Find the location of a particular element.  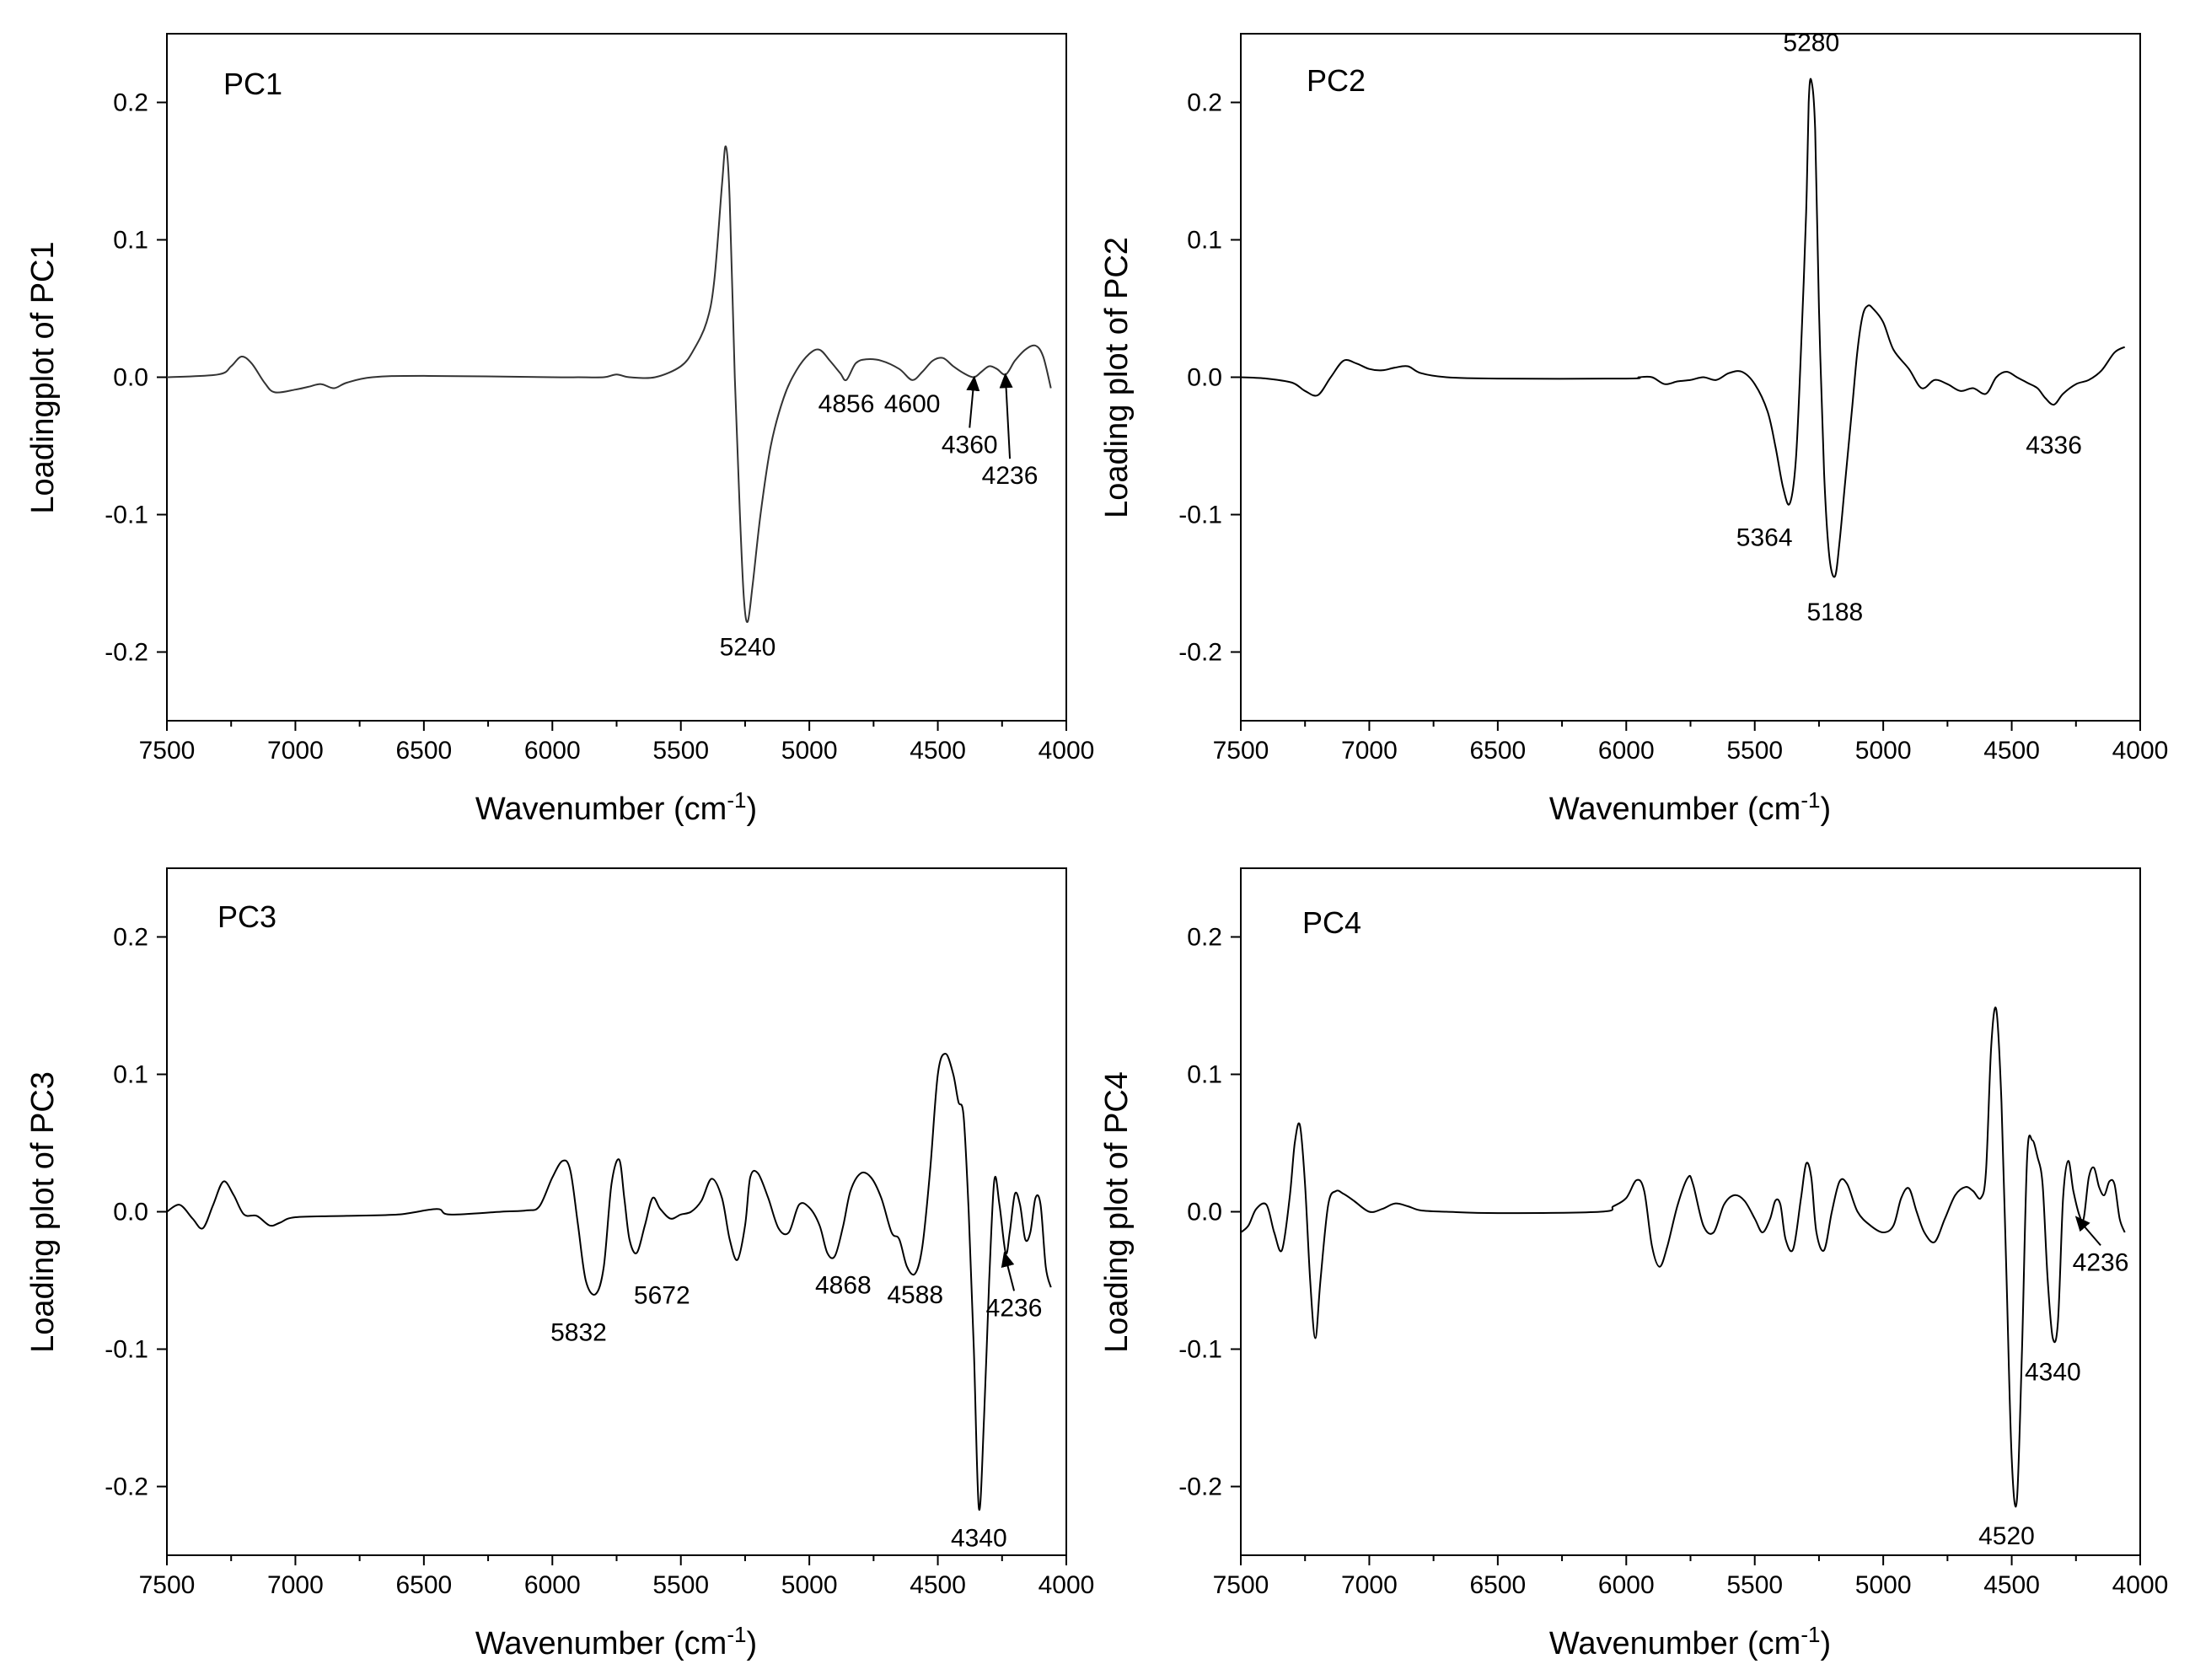

peak-label: 5364 is located at coordinates (1764, 537).